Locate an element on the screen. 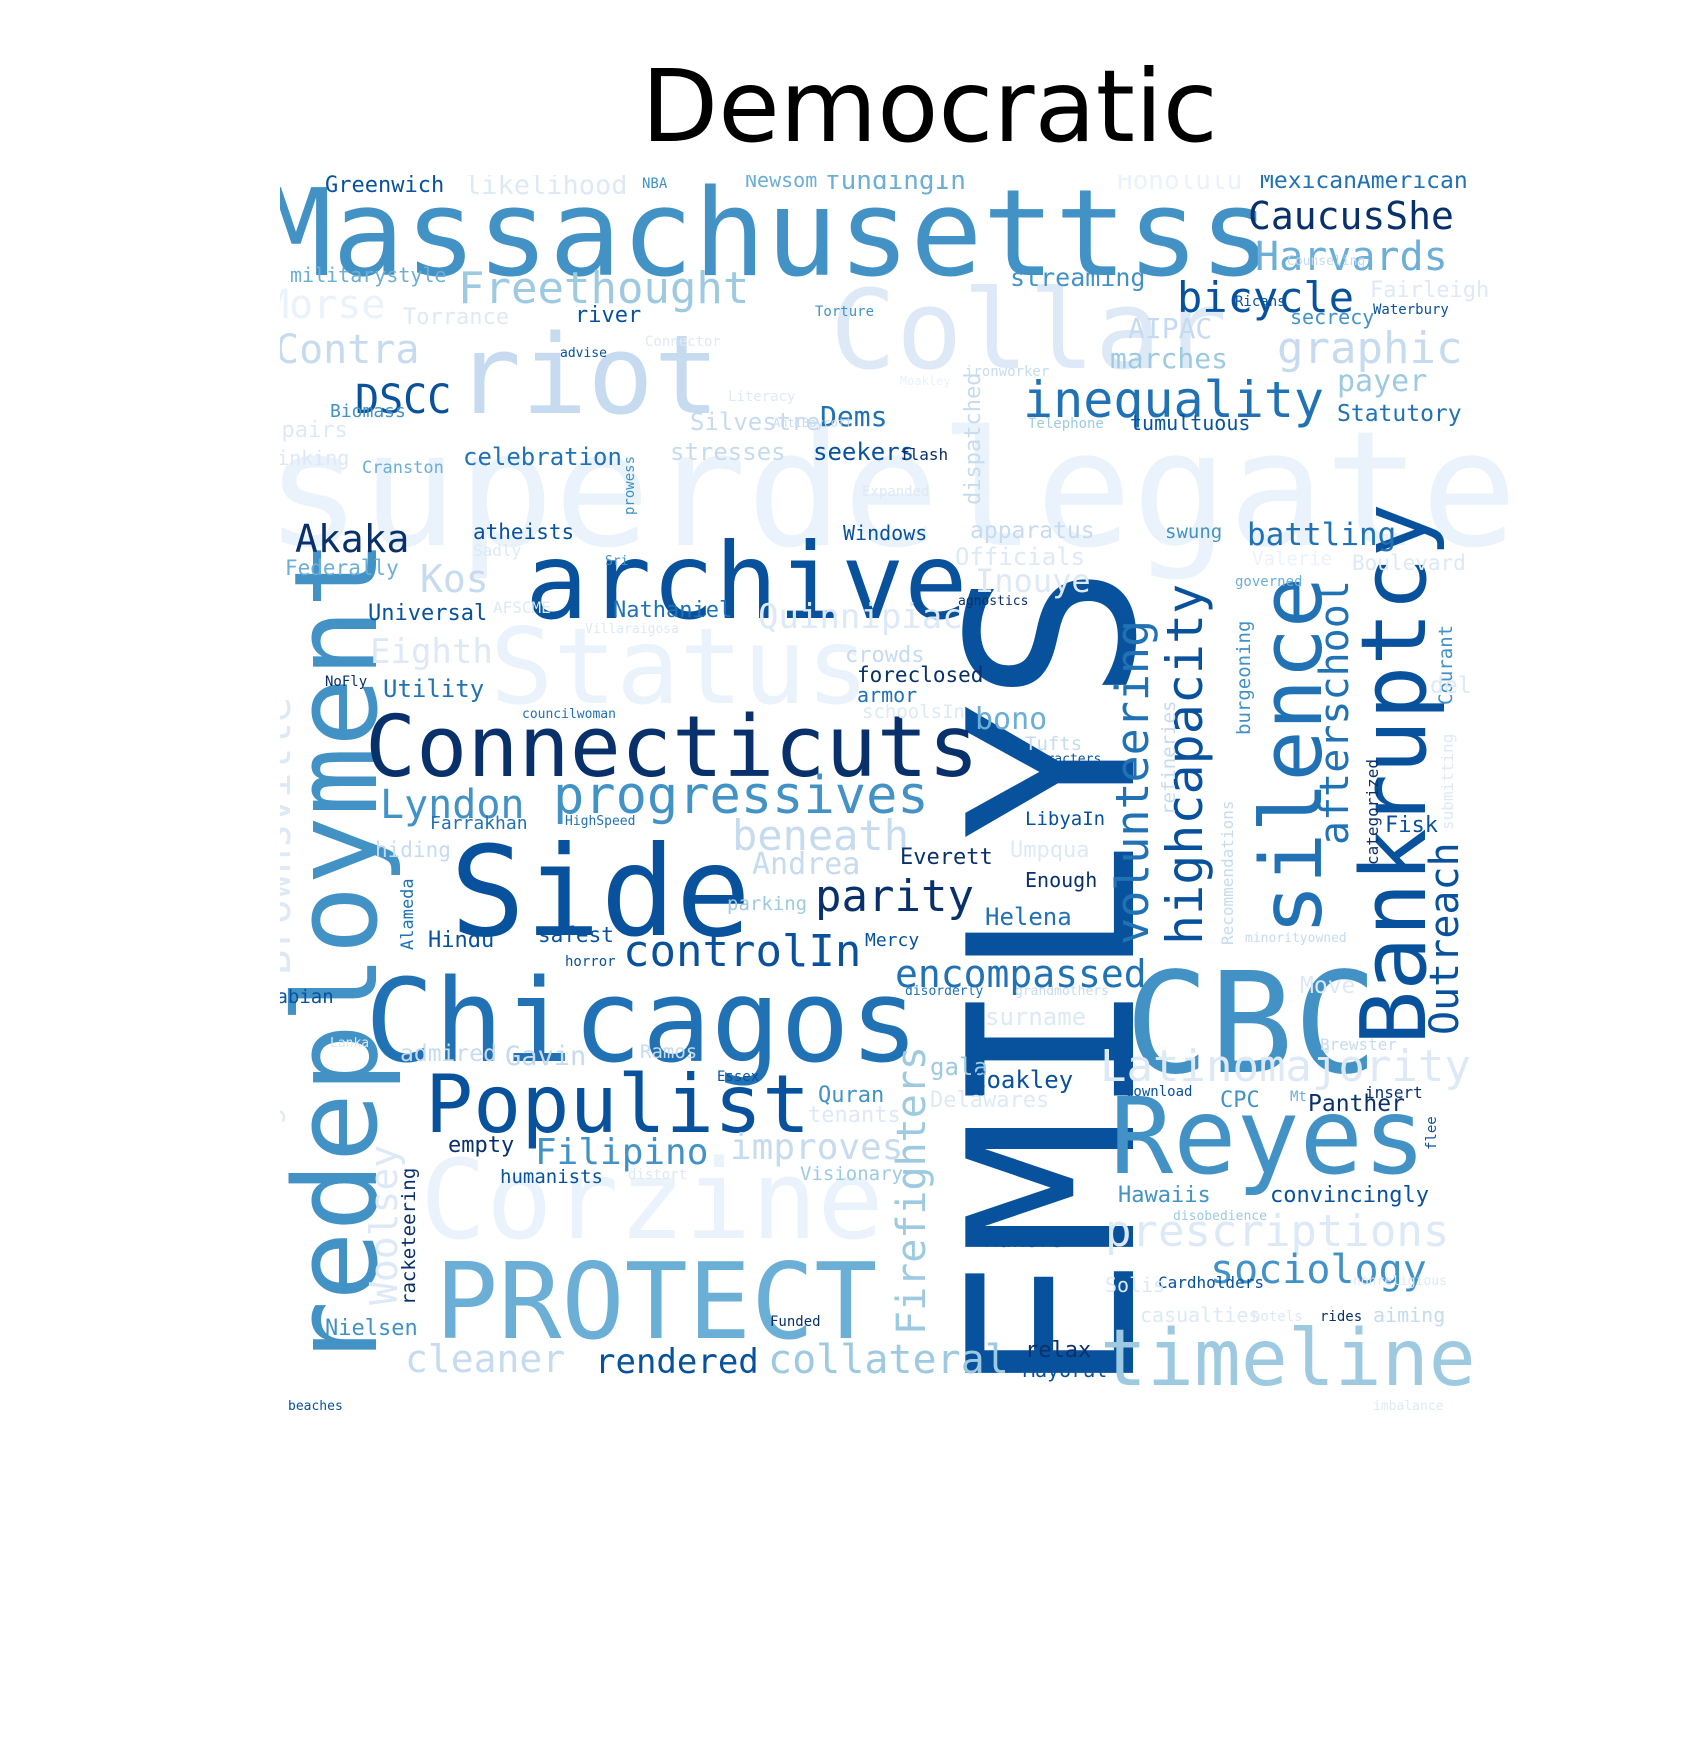 Image resolution: width=1699 pixels, height=1744 pixels. word: Fairleigh is located at coordinates (1430, 290).